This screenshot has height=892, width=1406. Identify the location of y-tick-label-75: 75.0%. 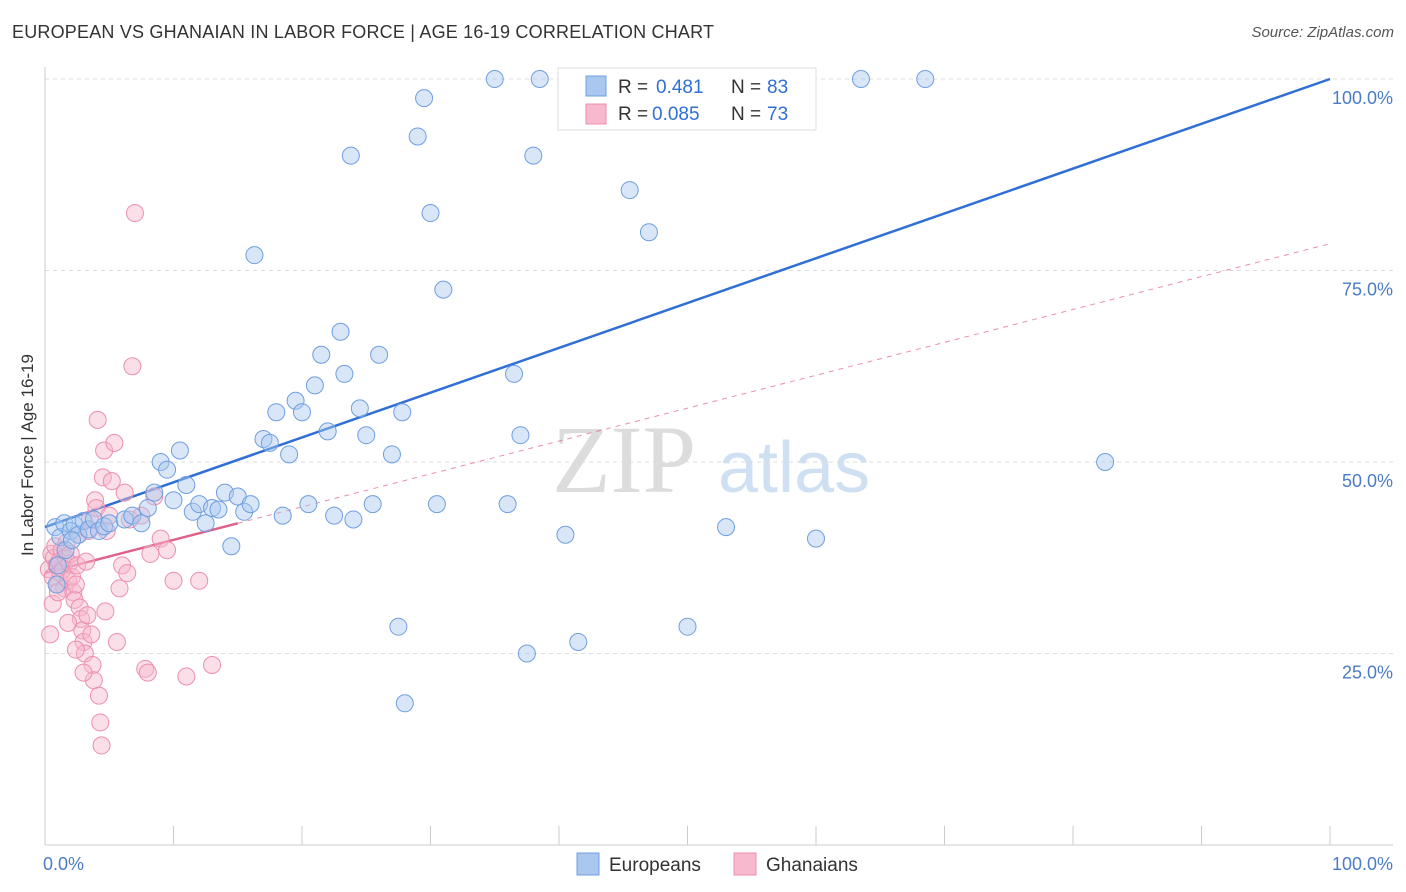
(1367, 290).